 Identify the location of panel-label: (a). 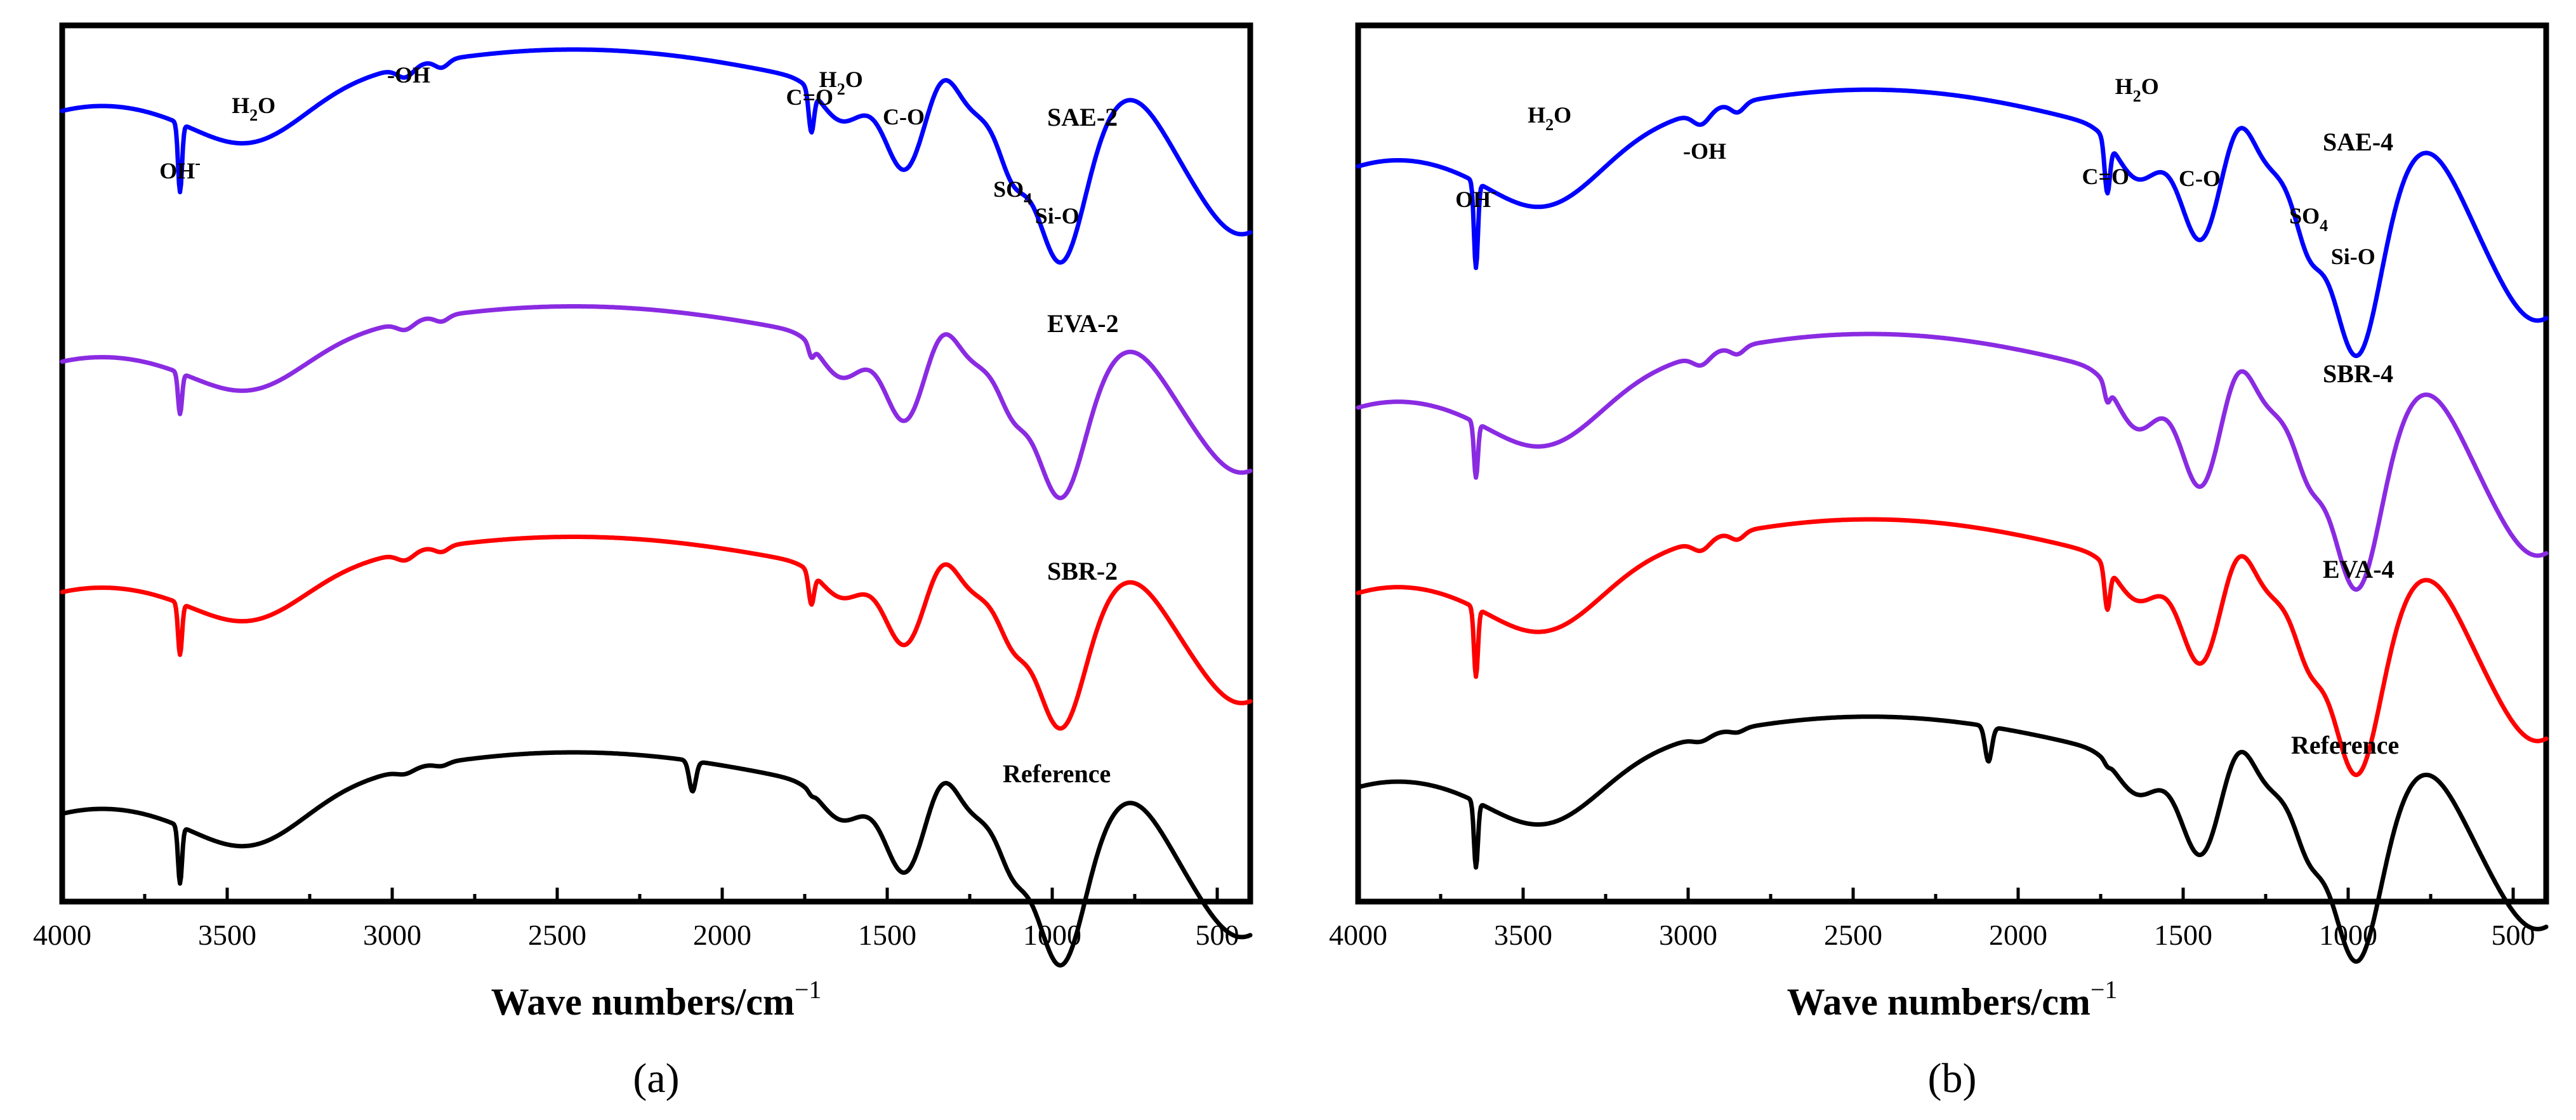
(656, 1078).